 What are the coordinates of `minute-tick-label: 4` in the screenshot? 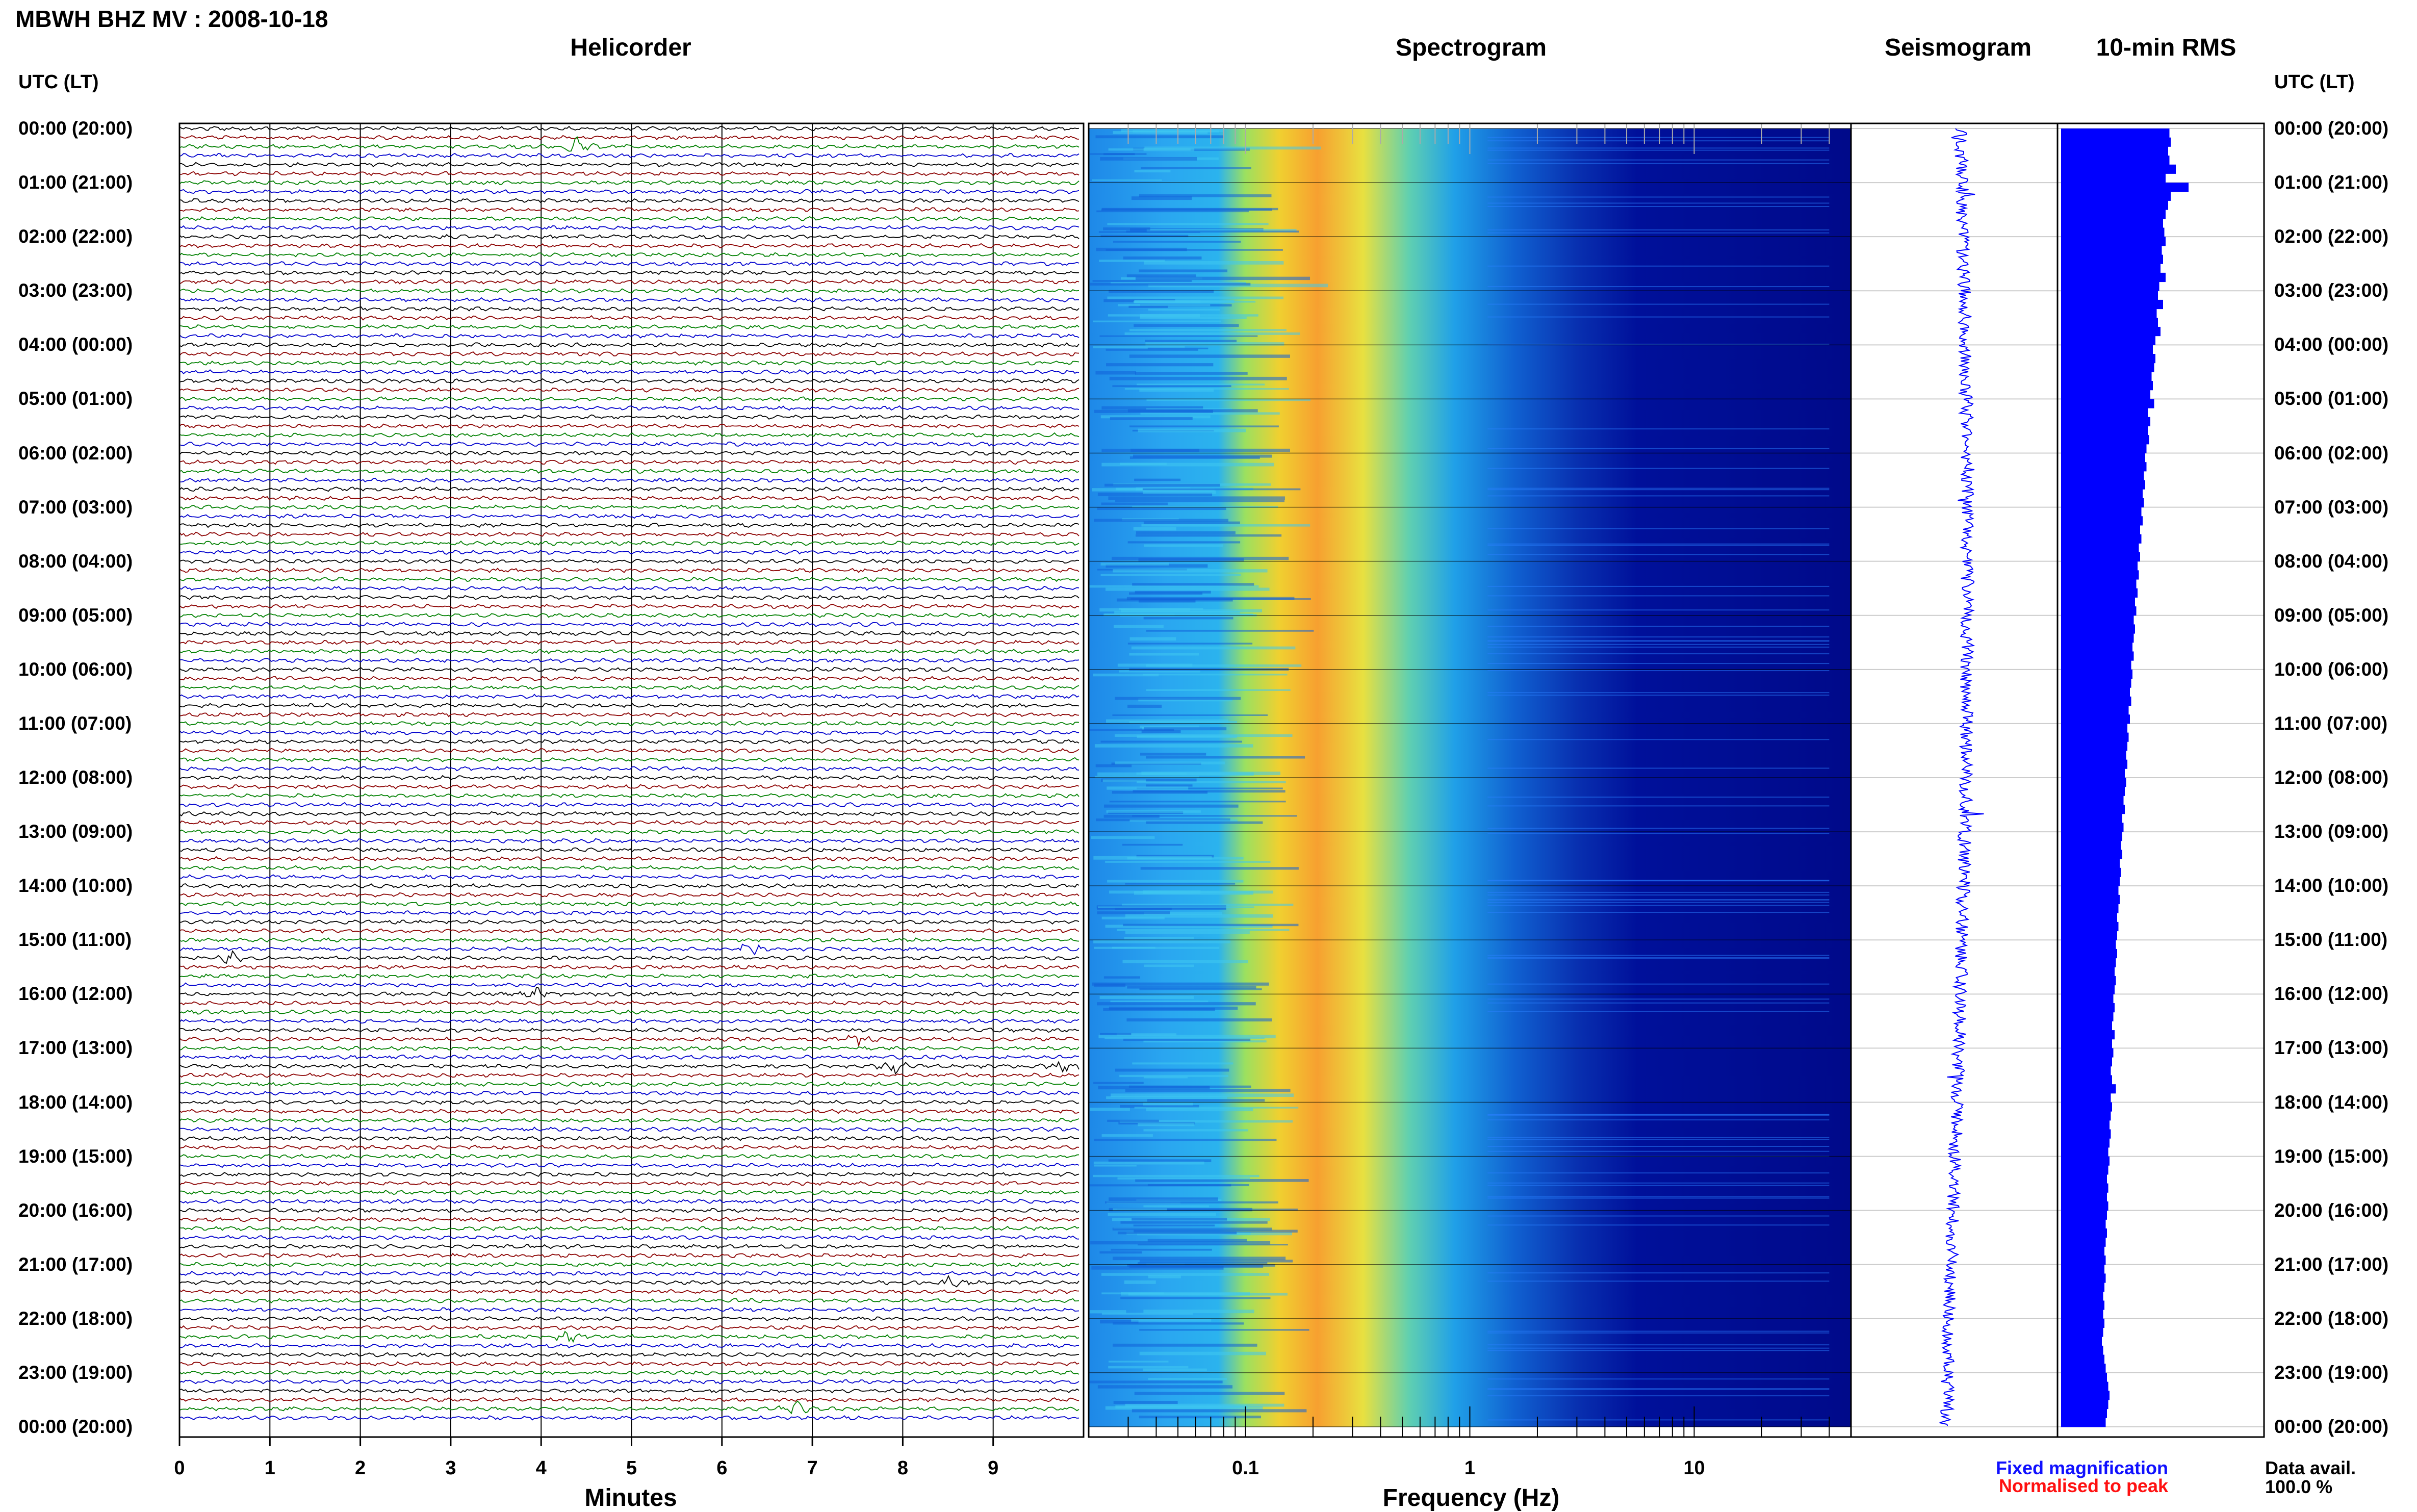 It's located at (541, 1468).